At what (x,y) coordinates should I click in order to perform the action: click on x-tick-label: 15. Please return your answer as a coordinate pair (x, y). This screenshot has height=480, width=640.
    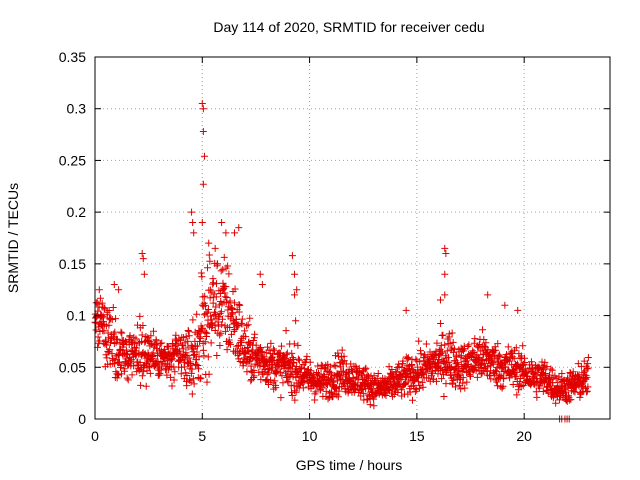
    Looking at the image, I should click on (417, 436).